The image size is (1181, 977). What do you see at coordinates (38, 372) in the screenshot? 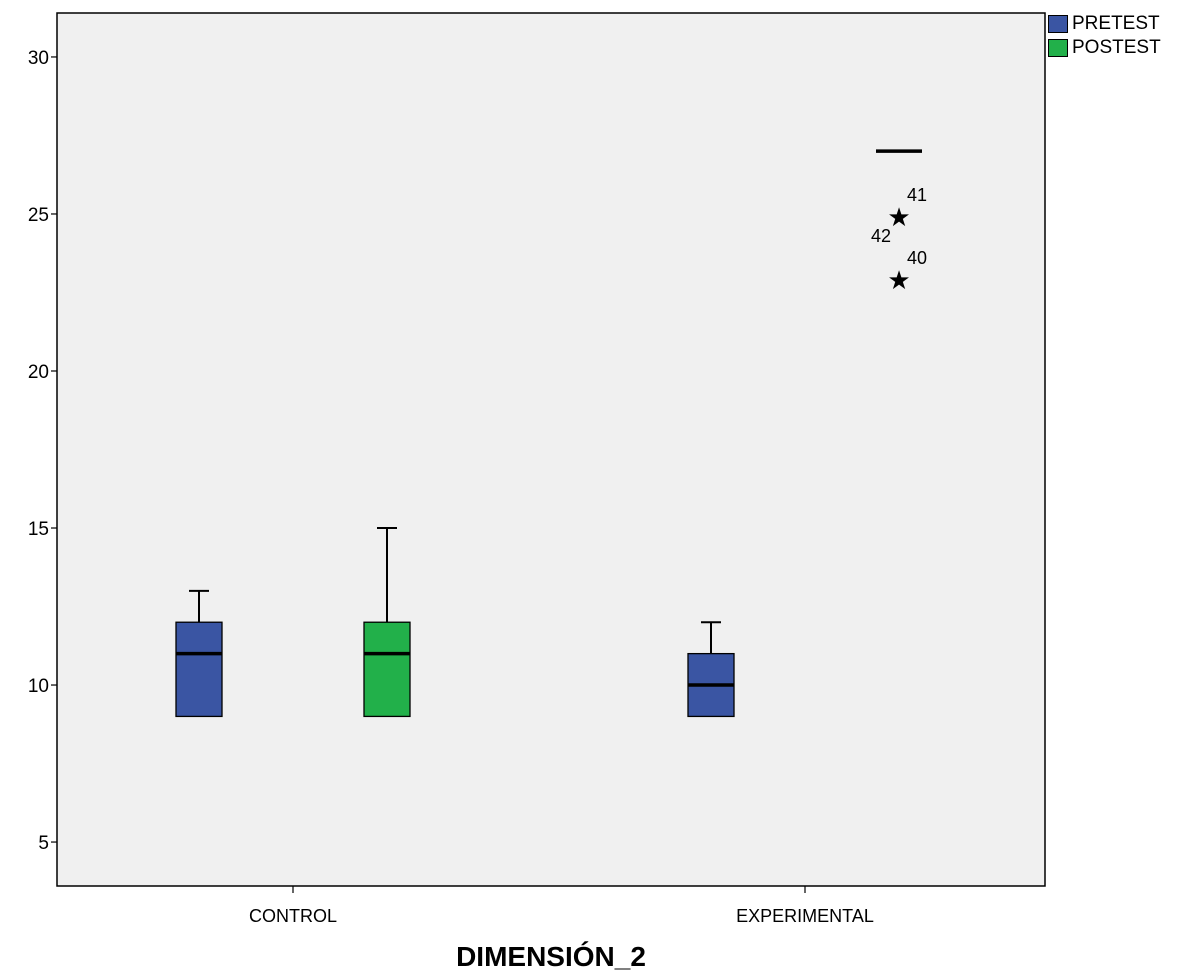
I see `y-tick-label-20: 20` at bounding box center [38, 372].